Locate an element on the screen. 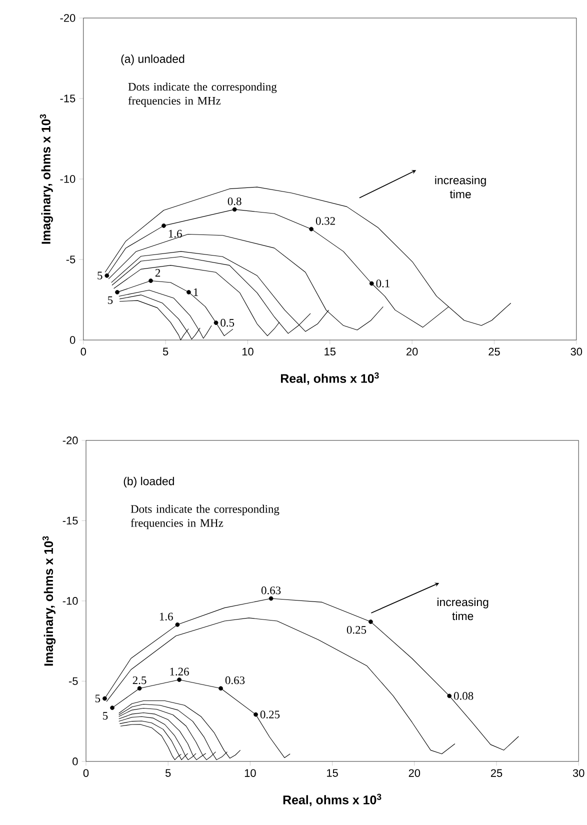  annotation: 0.5 is located at coordinates (227, 322).